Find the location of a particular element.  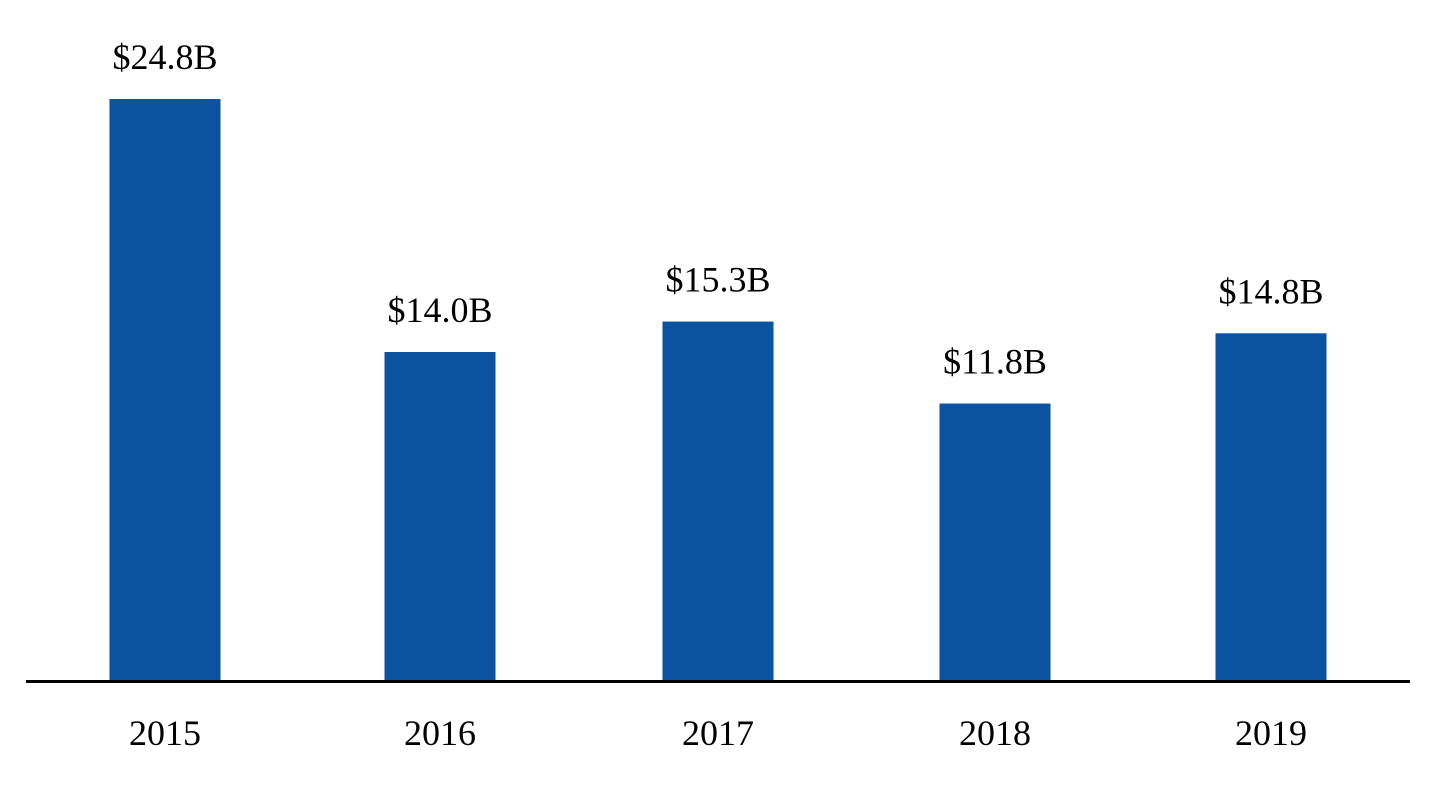

data-label-2018: $11.8B is located at coordinates (995, 362).